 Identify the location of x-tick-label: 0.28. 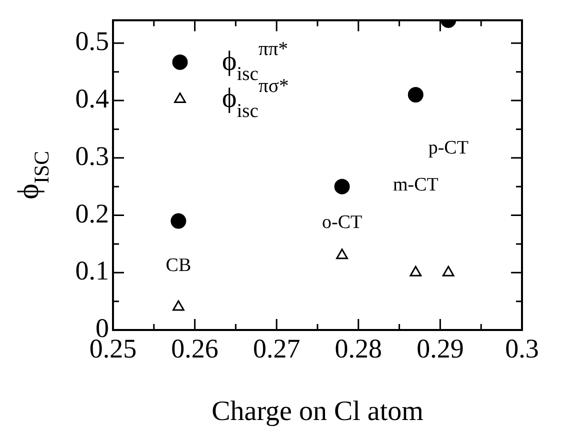
(358, 348).